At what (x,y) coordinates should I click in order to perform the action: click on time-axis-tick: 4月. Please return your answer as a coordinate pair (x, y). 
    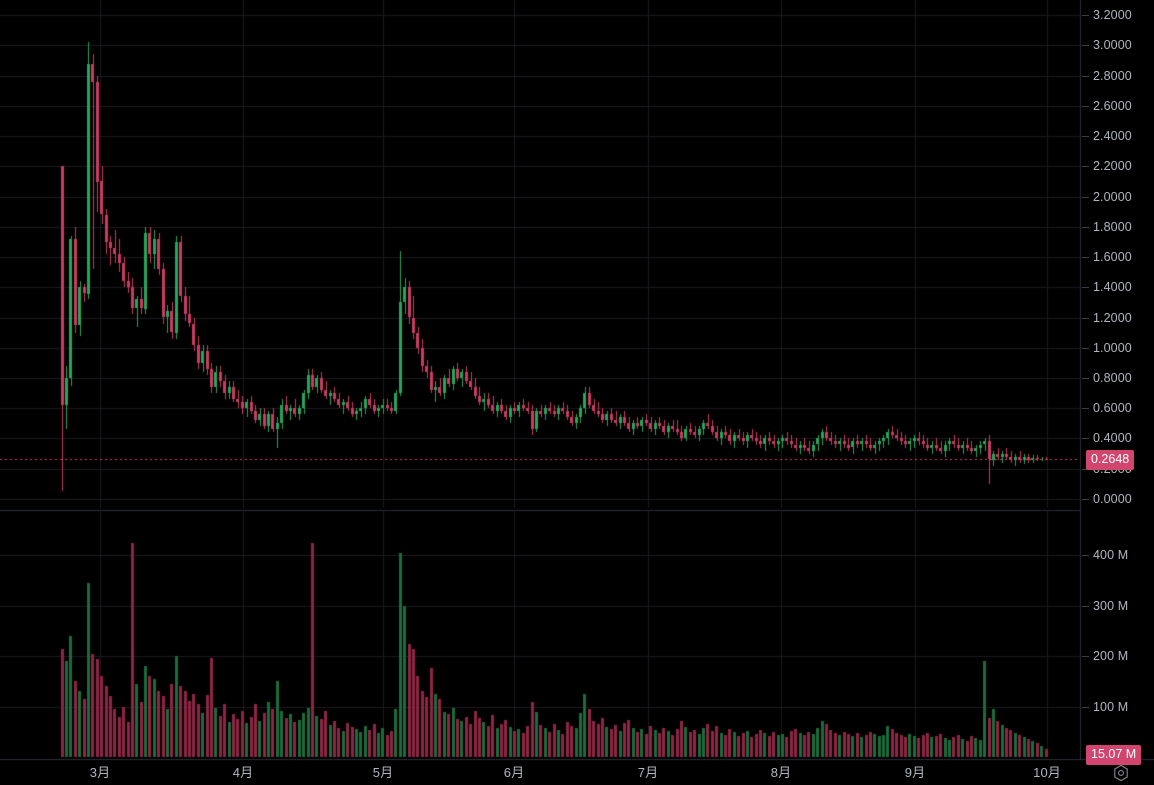
    Looking at the image, I should click on (243, 772).